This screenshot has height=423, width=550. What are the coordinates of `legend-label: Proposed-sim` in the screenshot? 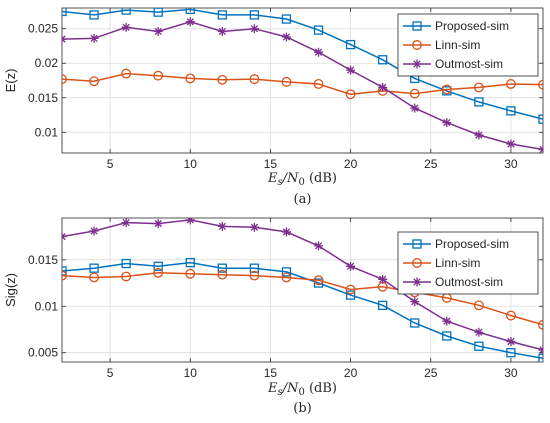 It's located at (472, 26).